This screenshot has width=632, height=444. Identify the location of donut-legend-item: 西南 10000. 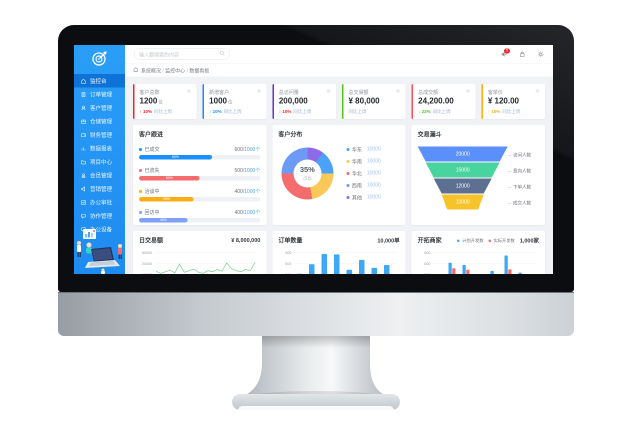
(363, 185).